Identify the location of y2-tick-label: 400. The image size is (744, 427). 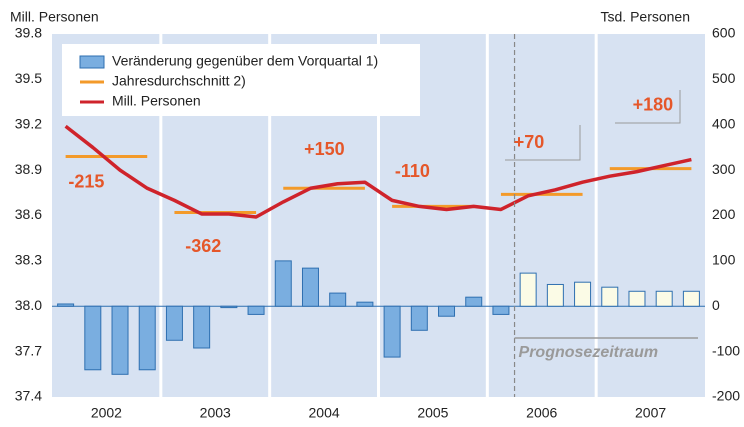
(724, 123).